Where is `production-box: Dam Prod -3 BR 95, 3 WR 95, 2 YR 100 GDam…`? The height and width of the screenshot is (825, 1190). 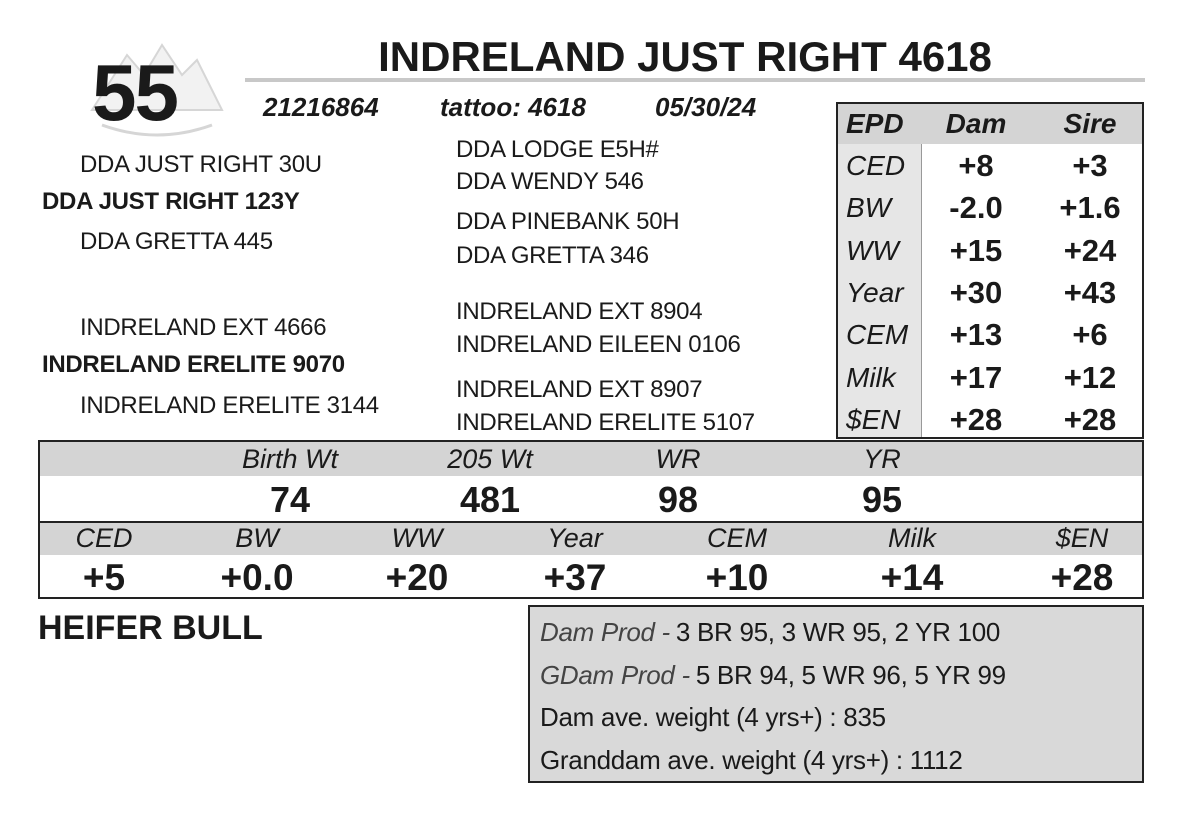 production-box: Dam Prod -3 BR 95, 3 WR 95, 2 YR 100 GDam… is located at coordinates (836, 694).